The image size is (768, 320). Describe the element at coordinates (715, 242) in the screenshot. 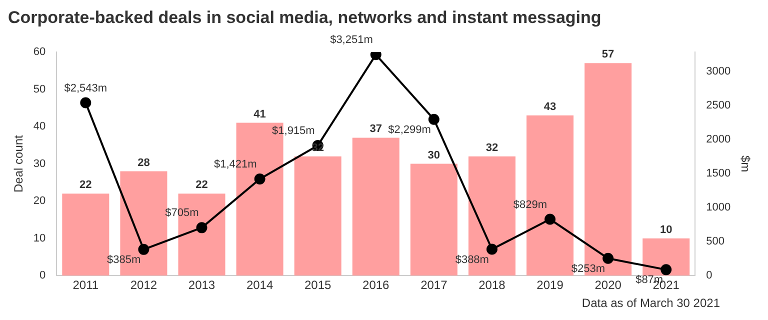

I see `y2-tick-label: 500` at that location.